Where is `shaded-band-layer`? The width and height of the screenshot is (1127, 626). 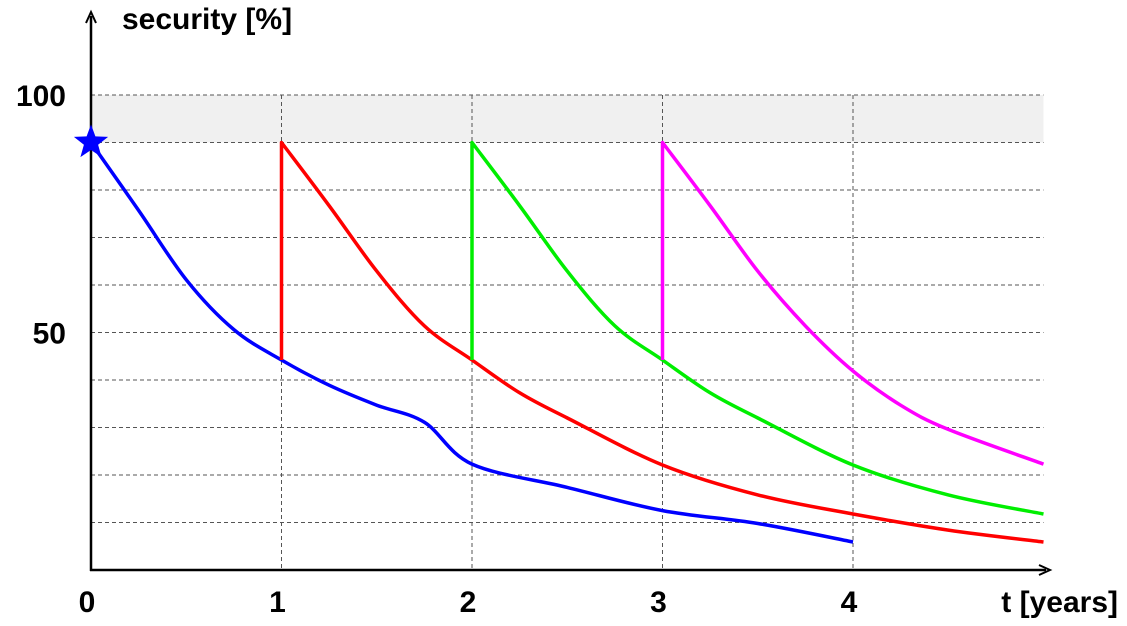
shaded-band-layer is located at coordinates (567, 119).